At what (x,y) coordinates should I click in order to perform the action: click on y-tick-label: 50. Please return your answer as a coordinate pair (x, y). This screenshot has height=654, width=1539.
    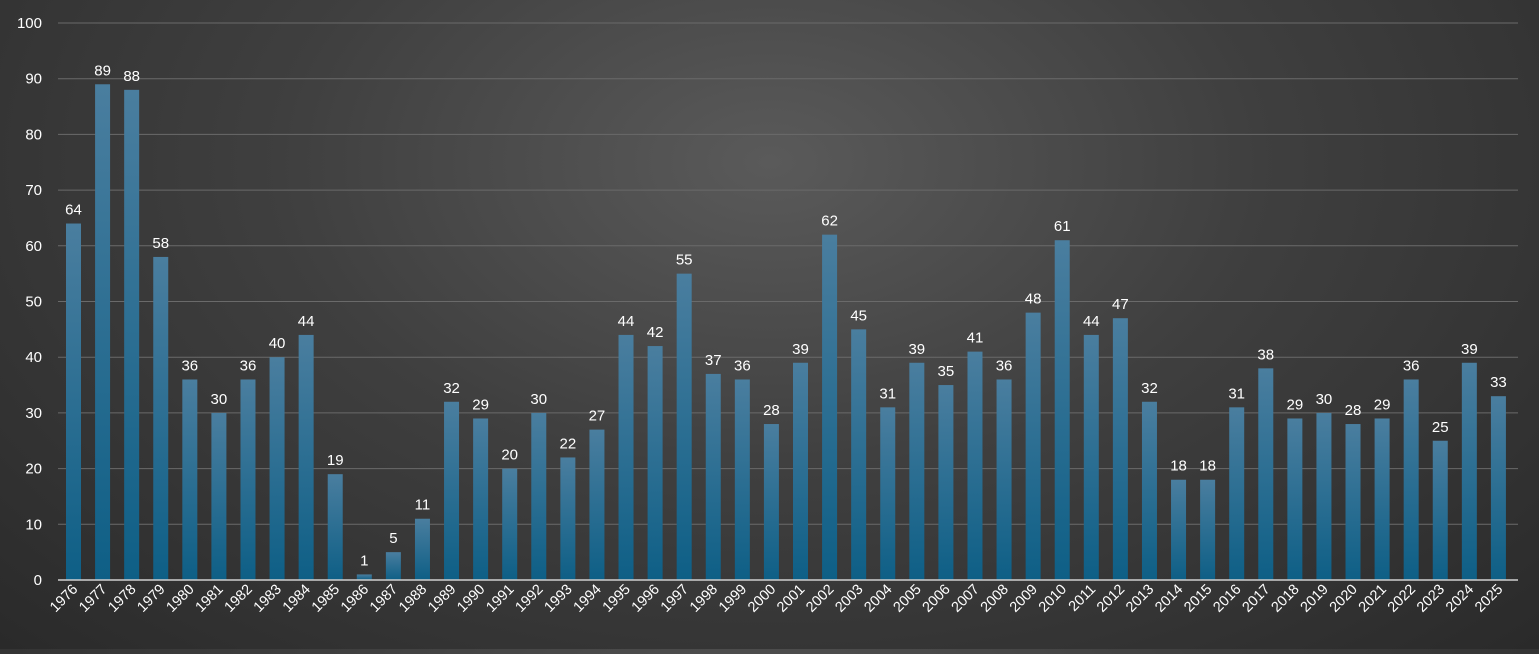
    Looking at the image, I should click on (33, 302).